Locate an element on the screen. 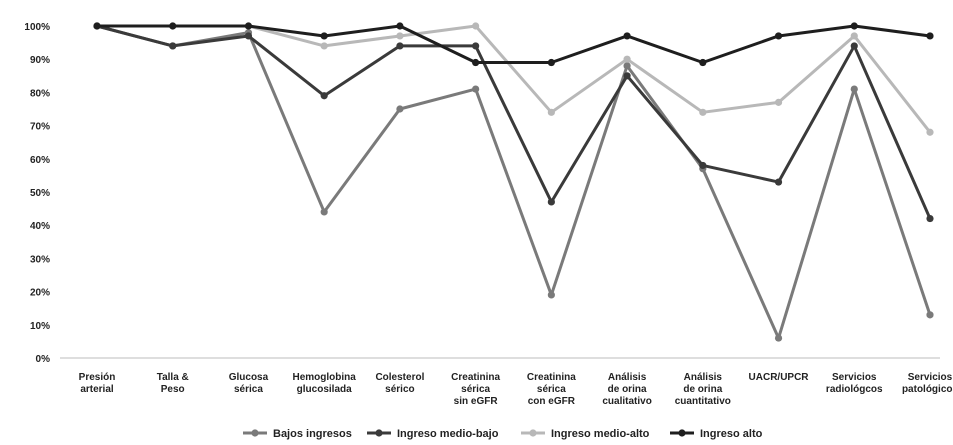  x-tick-label: Creatinina sérica con eGFR is located at coordinates (551, 389).